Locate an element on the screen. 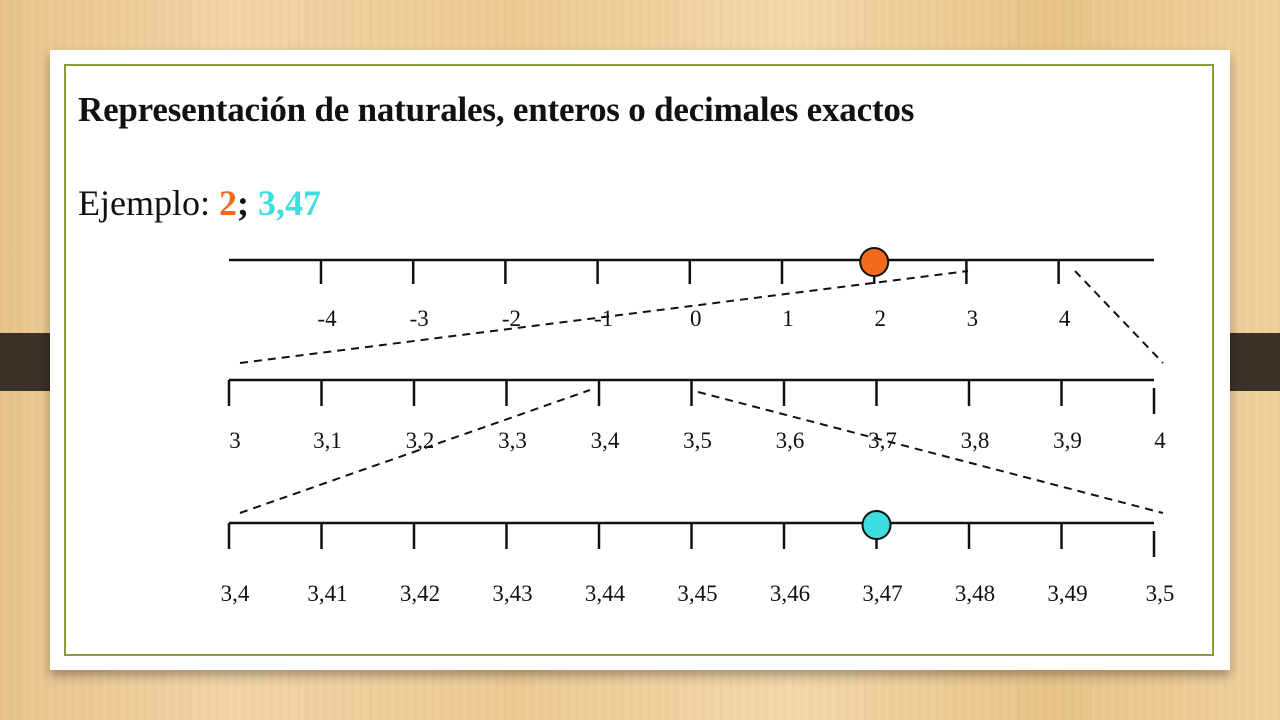 The image size is (1280, 720). example-value-integer: 2 is located at coordinates (227, 203).